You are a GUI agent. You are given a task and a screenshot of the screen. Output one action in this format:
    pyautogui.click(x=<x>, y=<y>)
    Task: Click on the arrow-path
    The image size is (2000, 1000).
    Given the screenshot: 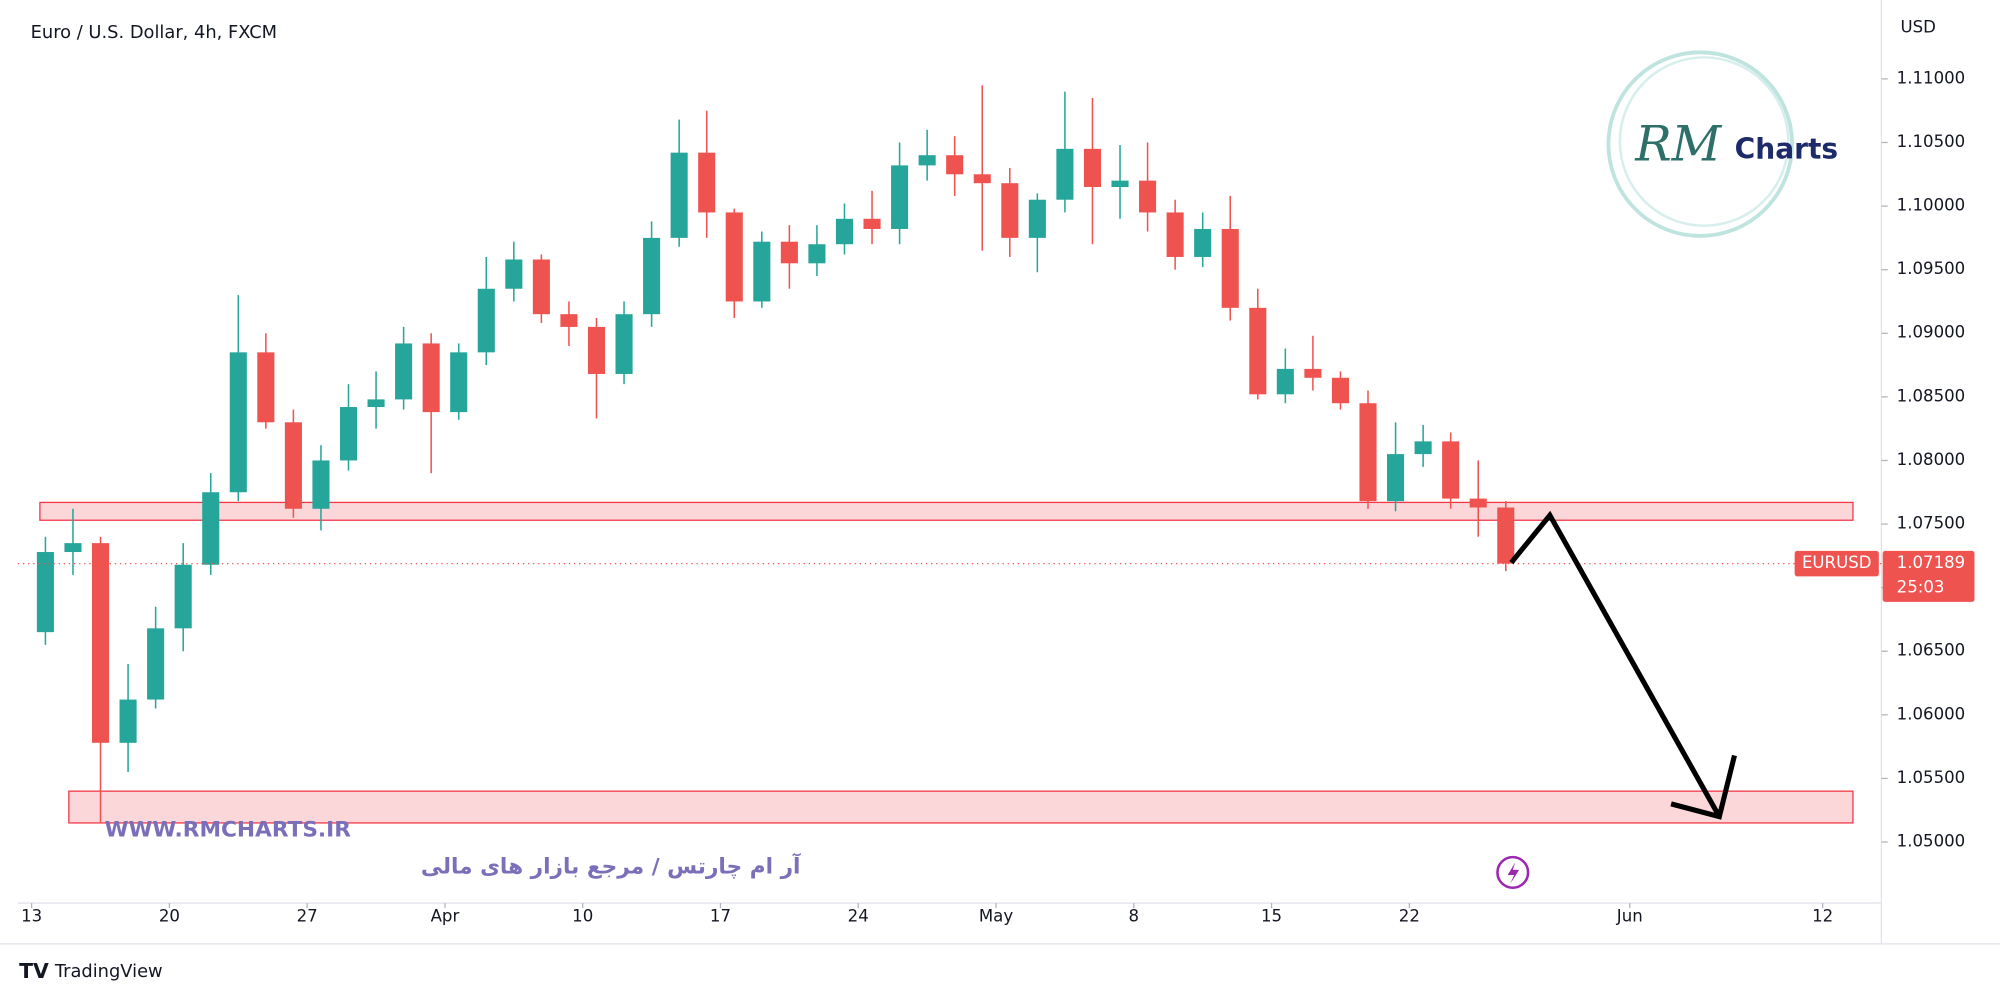 What is the action you would take?
    pyautogui.click(x=1615, y=664)
    